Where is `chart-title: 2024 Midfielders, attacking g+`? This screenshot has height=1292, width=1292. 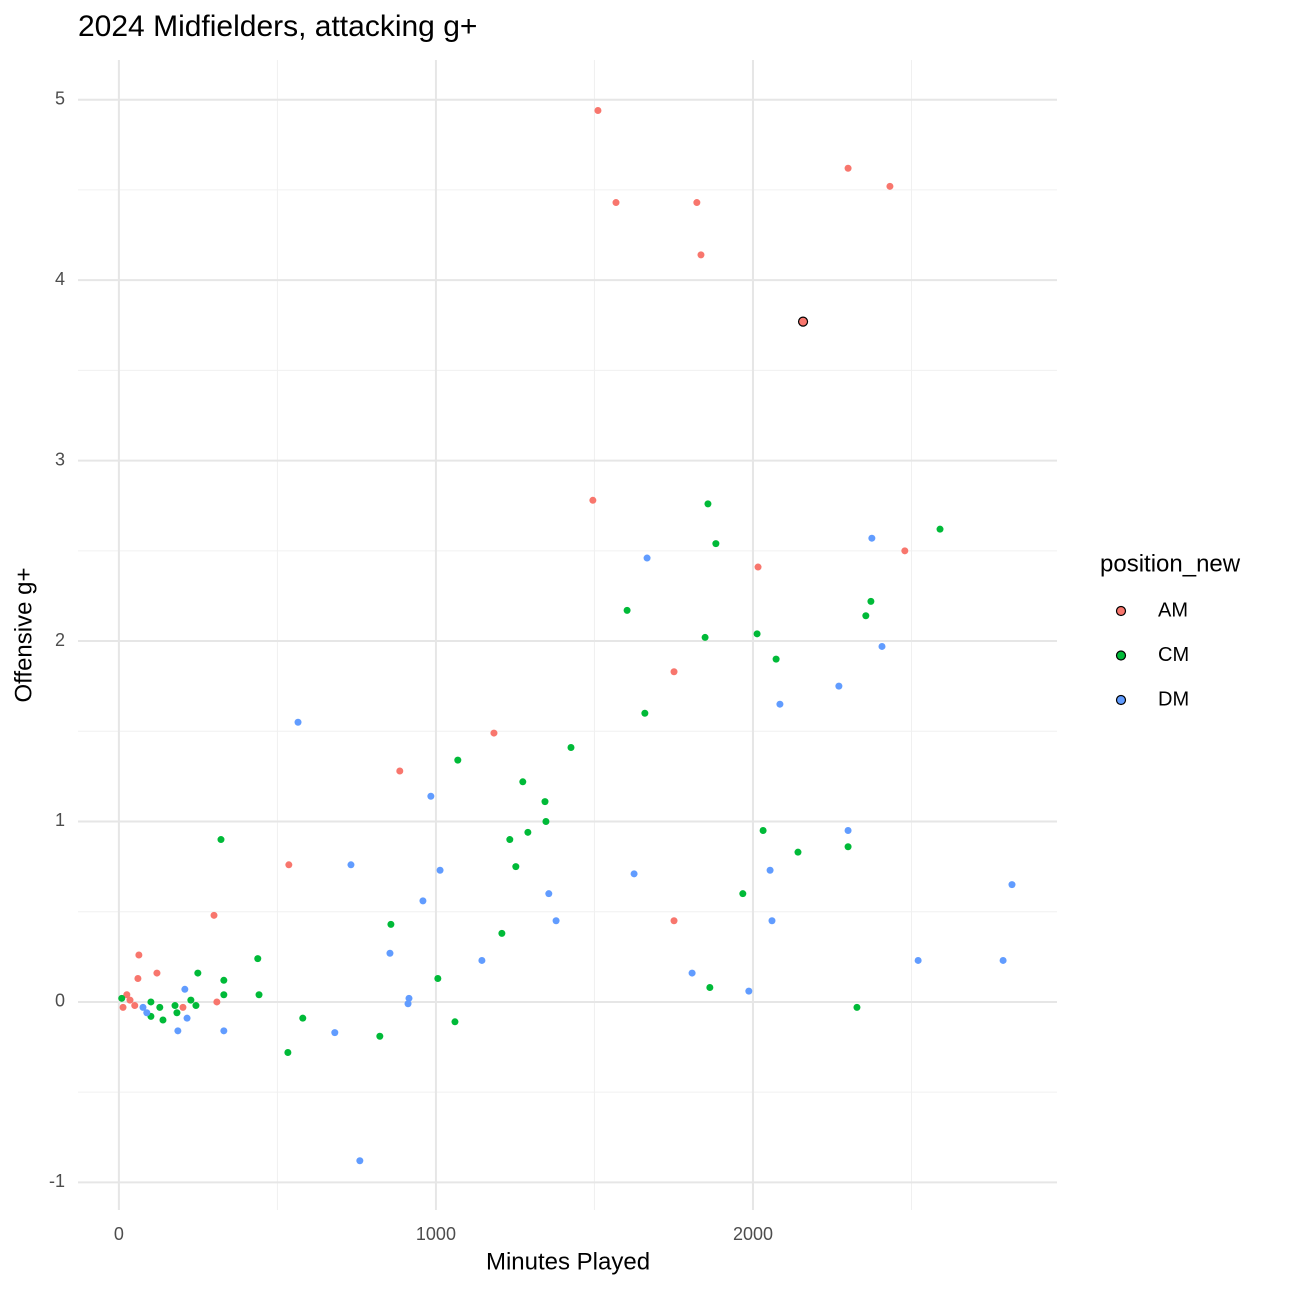
chart-title: 2024 Midfielders, attacking g+ is located at coordinates (277, 26).